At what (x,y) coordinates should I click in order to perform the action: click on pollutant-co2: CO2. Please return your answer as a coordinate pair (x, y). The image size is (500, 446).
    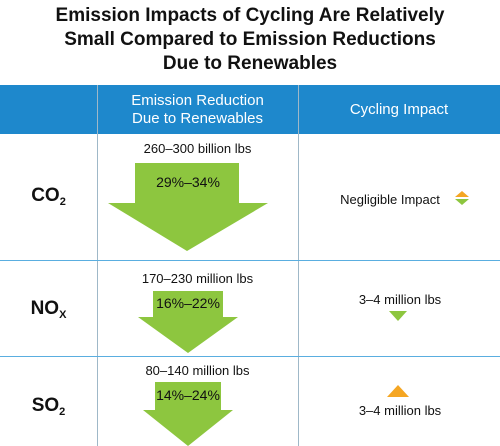
    Looking at the image, I should click on (48, 196).